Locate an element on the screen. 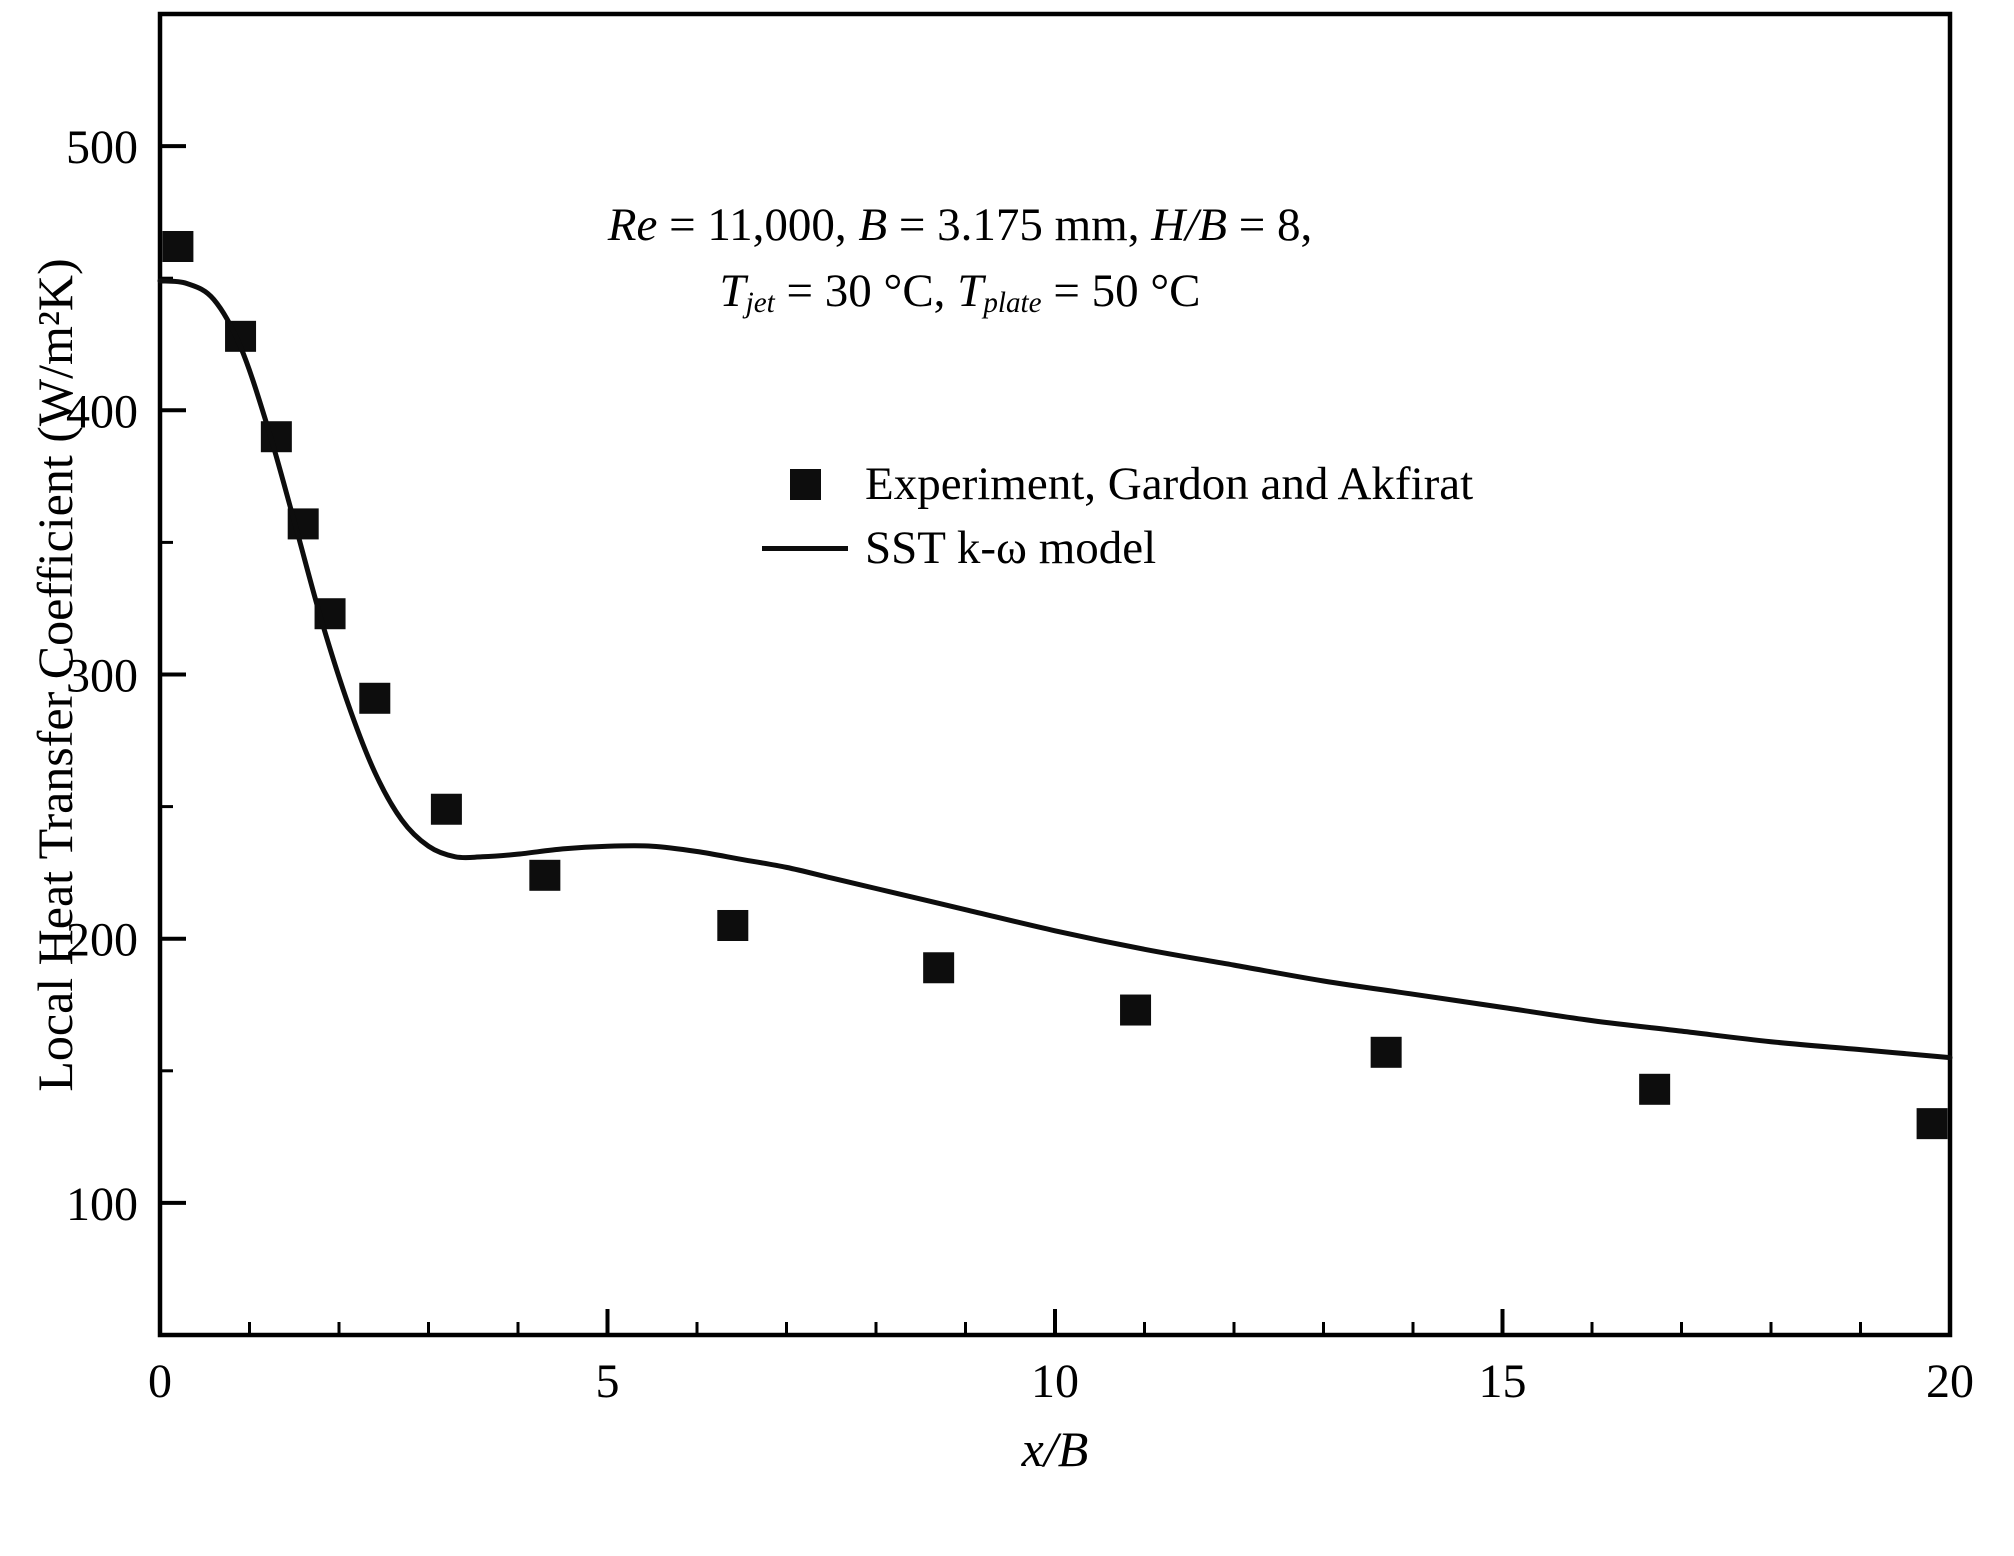 This screenshot has height=1556, width=2014. legend-line-marker-icon is located at coordinates (805, 548).